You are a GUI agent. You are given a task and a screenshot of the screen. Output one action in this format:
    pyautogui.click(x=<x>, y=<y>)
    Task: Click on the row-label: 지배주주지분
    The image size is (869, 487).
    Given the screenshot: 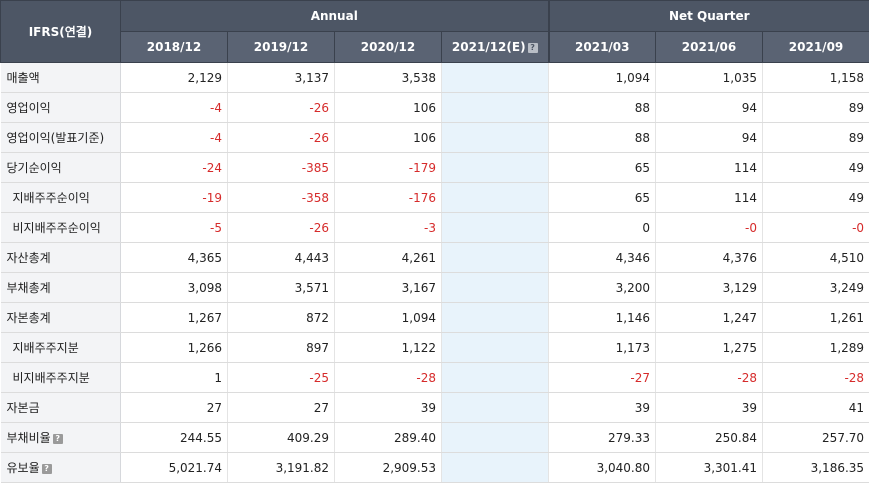 What is the action you would take?
    pyautogui.click(x=60, y=347)
    